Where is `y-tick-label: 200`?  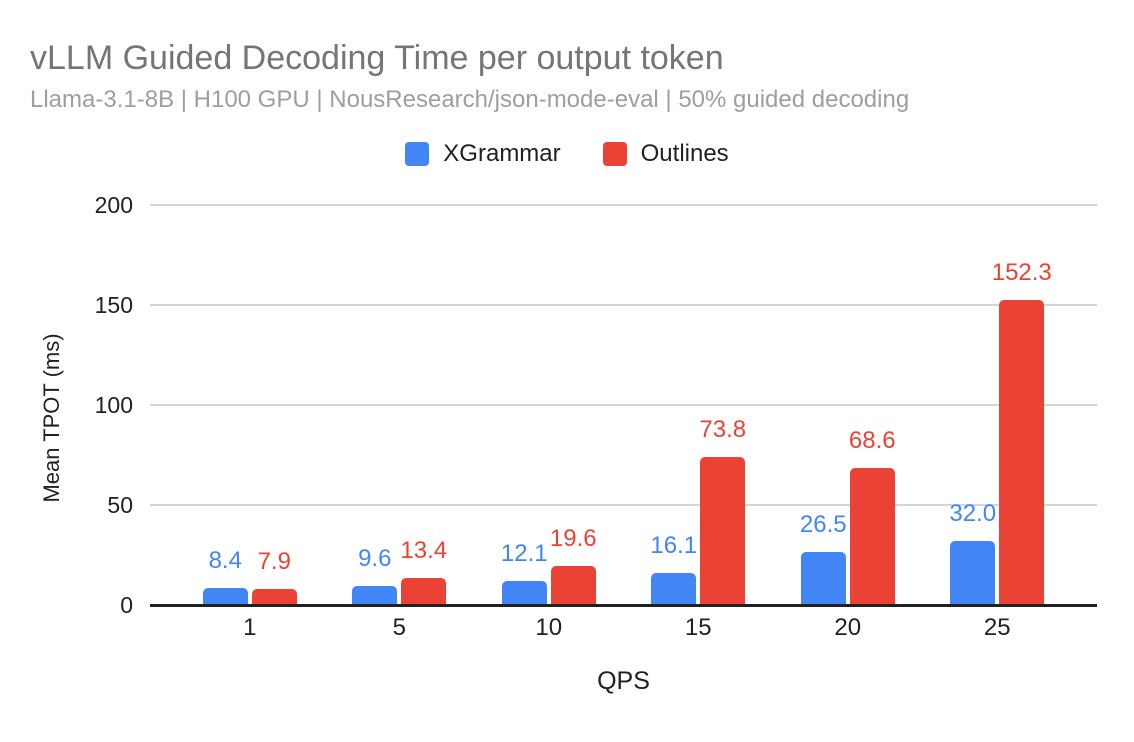 y-tick-label: 200 is located at coordinates (113, 205).